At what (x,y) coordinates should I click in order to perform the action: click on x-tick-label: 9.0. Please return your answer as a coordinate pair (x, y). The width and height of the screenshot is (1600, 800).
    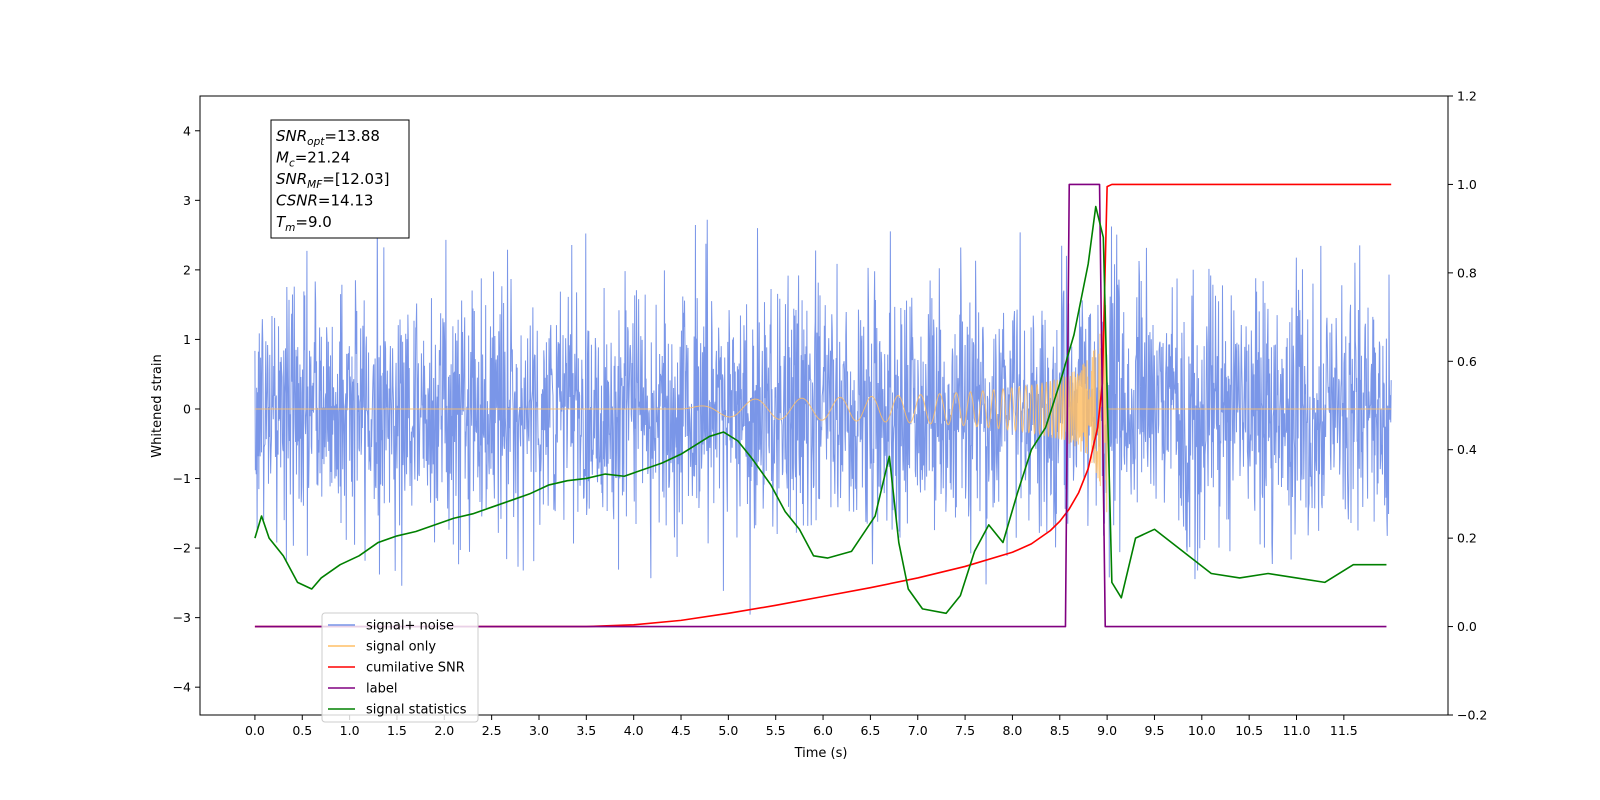
    Looking at the image, I should click on (1107, 730).